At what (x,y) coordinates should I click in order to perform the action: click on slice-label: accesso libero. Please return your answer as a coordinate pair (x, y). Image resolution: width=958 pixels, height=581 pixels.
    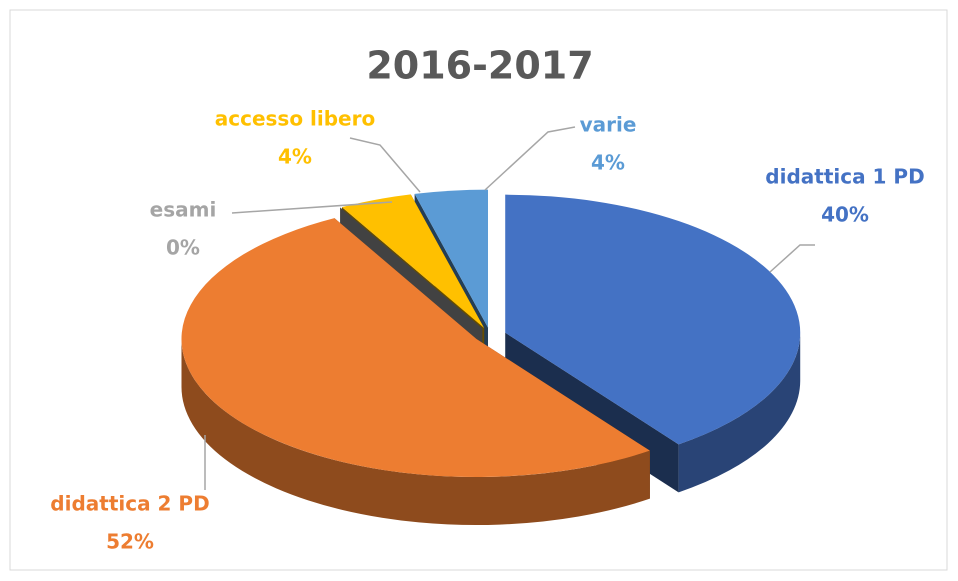
    Looking at the image, I should click on (295, 119).